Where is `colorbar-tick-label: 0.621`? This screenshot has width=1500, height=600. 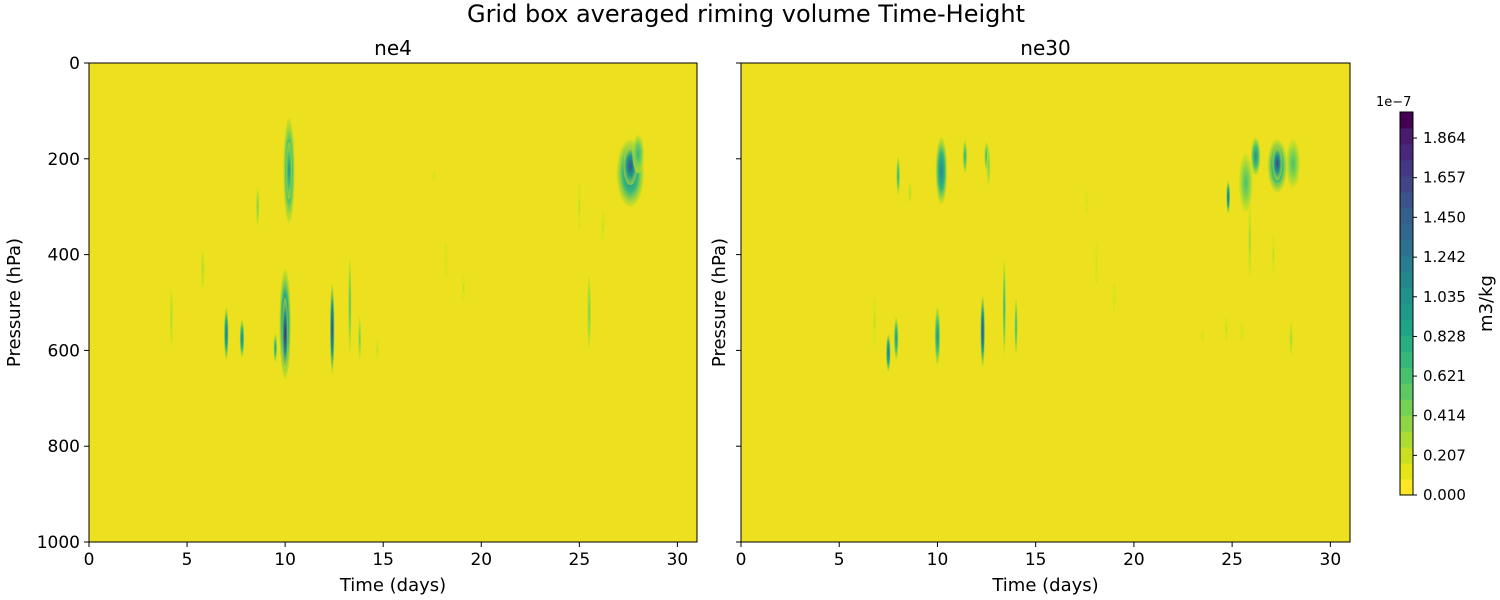
colorbar-tick-label: 0.621 is located at coordinates (1444, 376).